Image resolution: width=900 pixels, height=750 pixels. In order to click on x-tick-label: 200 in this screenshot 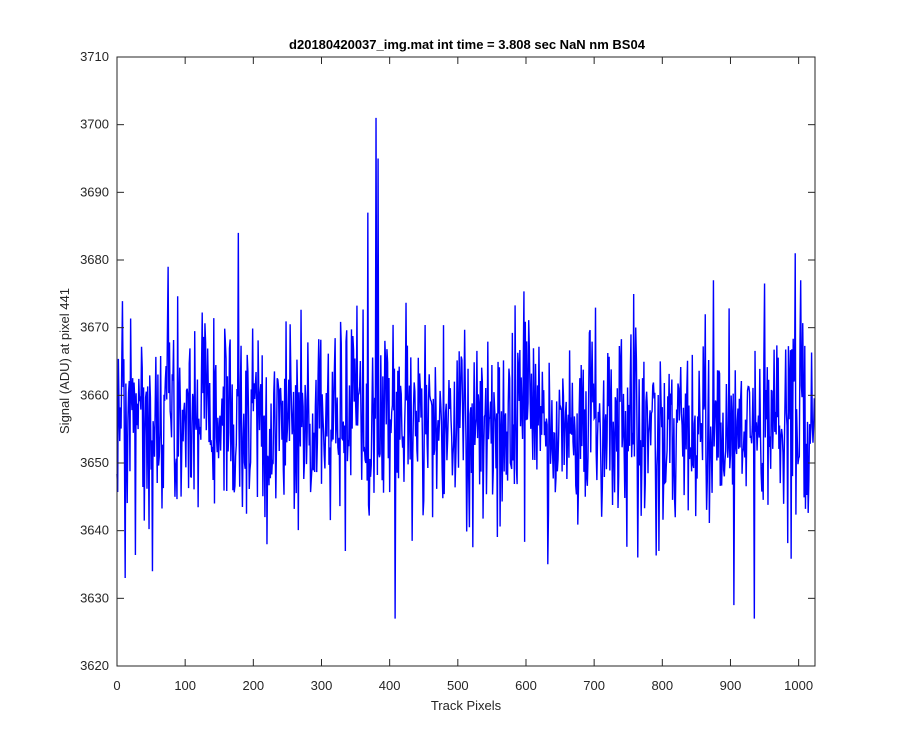, I will do `click(253, 685)`.